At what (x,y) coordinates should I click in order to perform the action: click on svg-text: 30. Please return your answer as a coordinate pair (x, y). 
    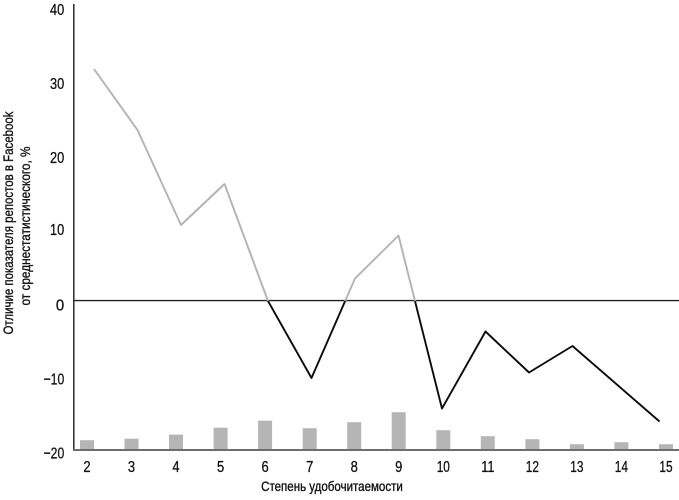
    Looking at the image, I should click on (57, 84).